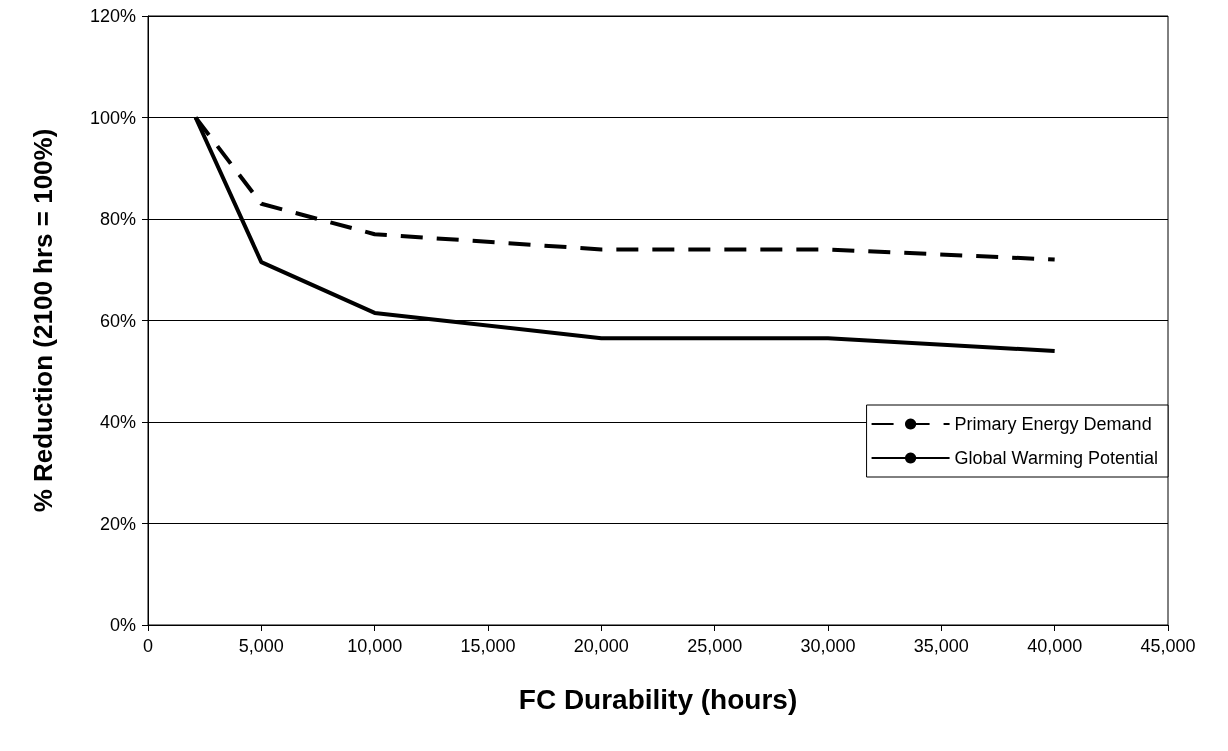 The width and height of the screenshot is (1228, 751). What do you see at coordinates (117, 422) in the screenshot?
I see `y-tick-label: 40%` at bounding box center [117, 422].